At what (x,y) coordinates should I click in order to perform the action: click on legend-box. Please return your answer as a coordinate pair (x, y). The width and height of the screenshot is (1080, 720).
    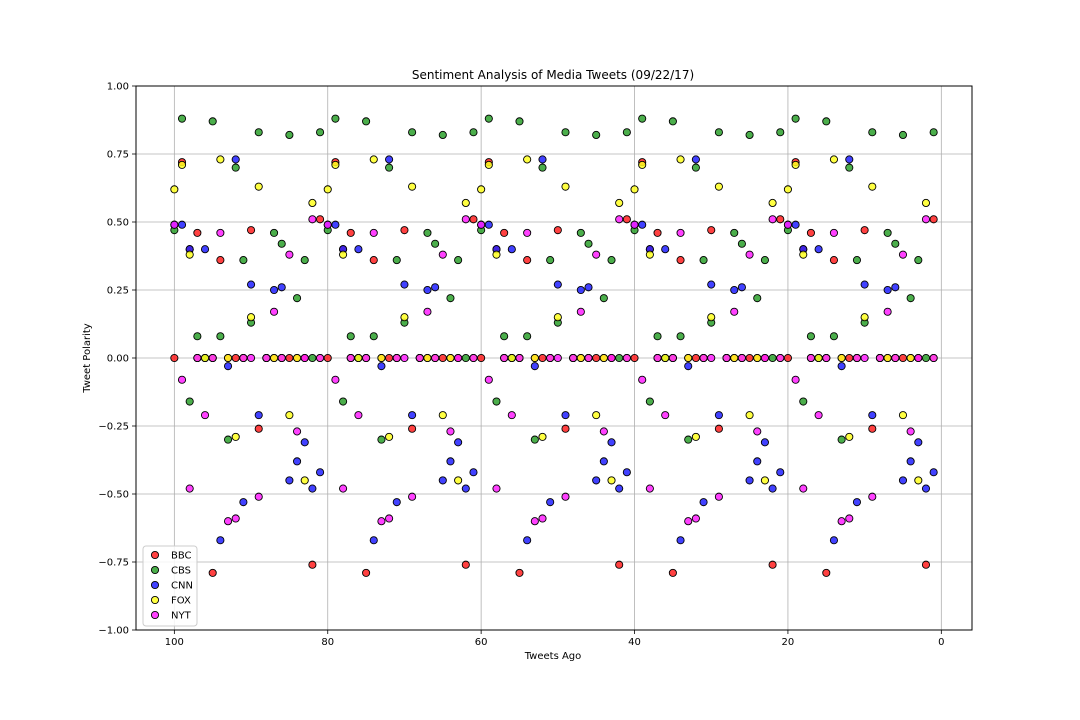
    Looking at the image, I should click on (170, 586).